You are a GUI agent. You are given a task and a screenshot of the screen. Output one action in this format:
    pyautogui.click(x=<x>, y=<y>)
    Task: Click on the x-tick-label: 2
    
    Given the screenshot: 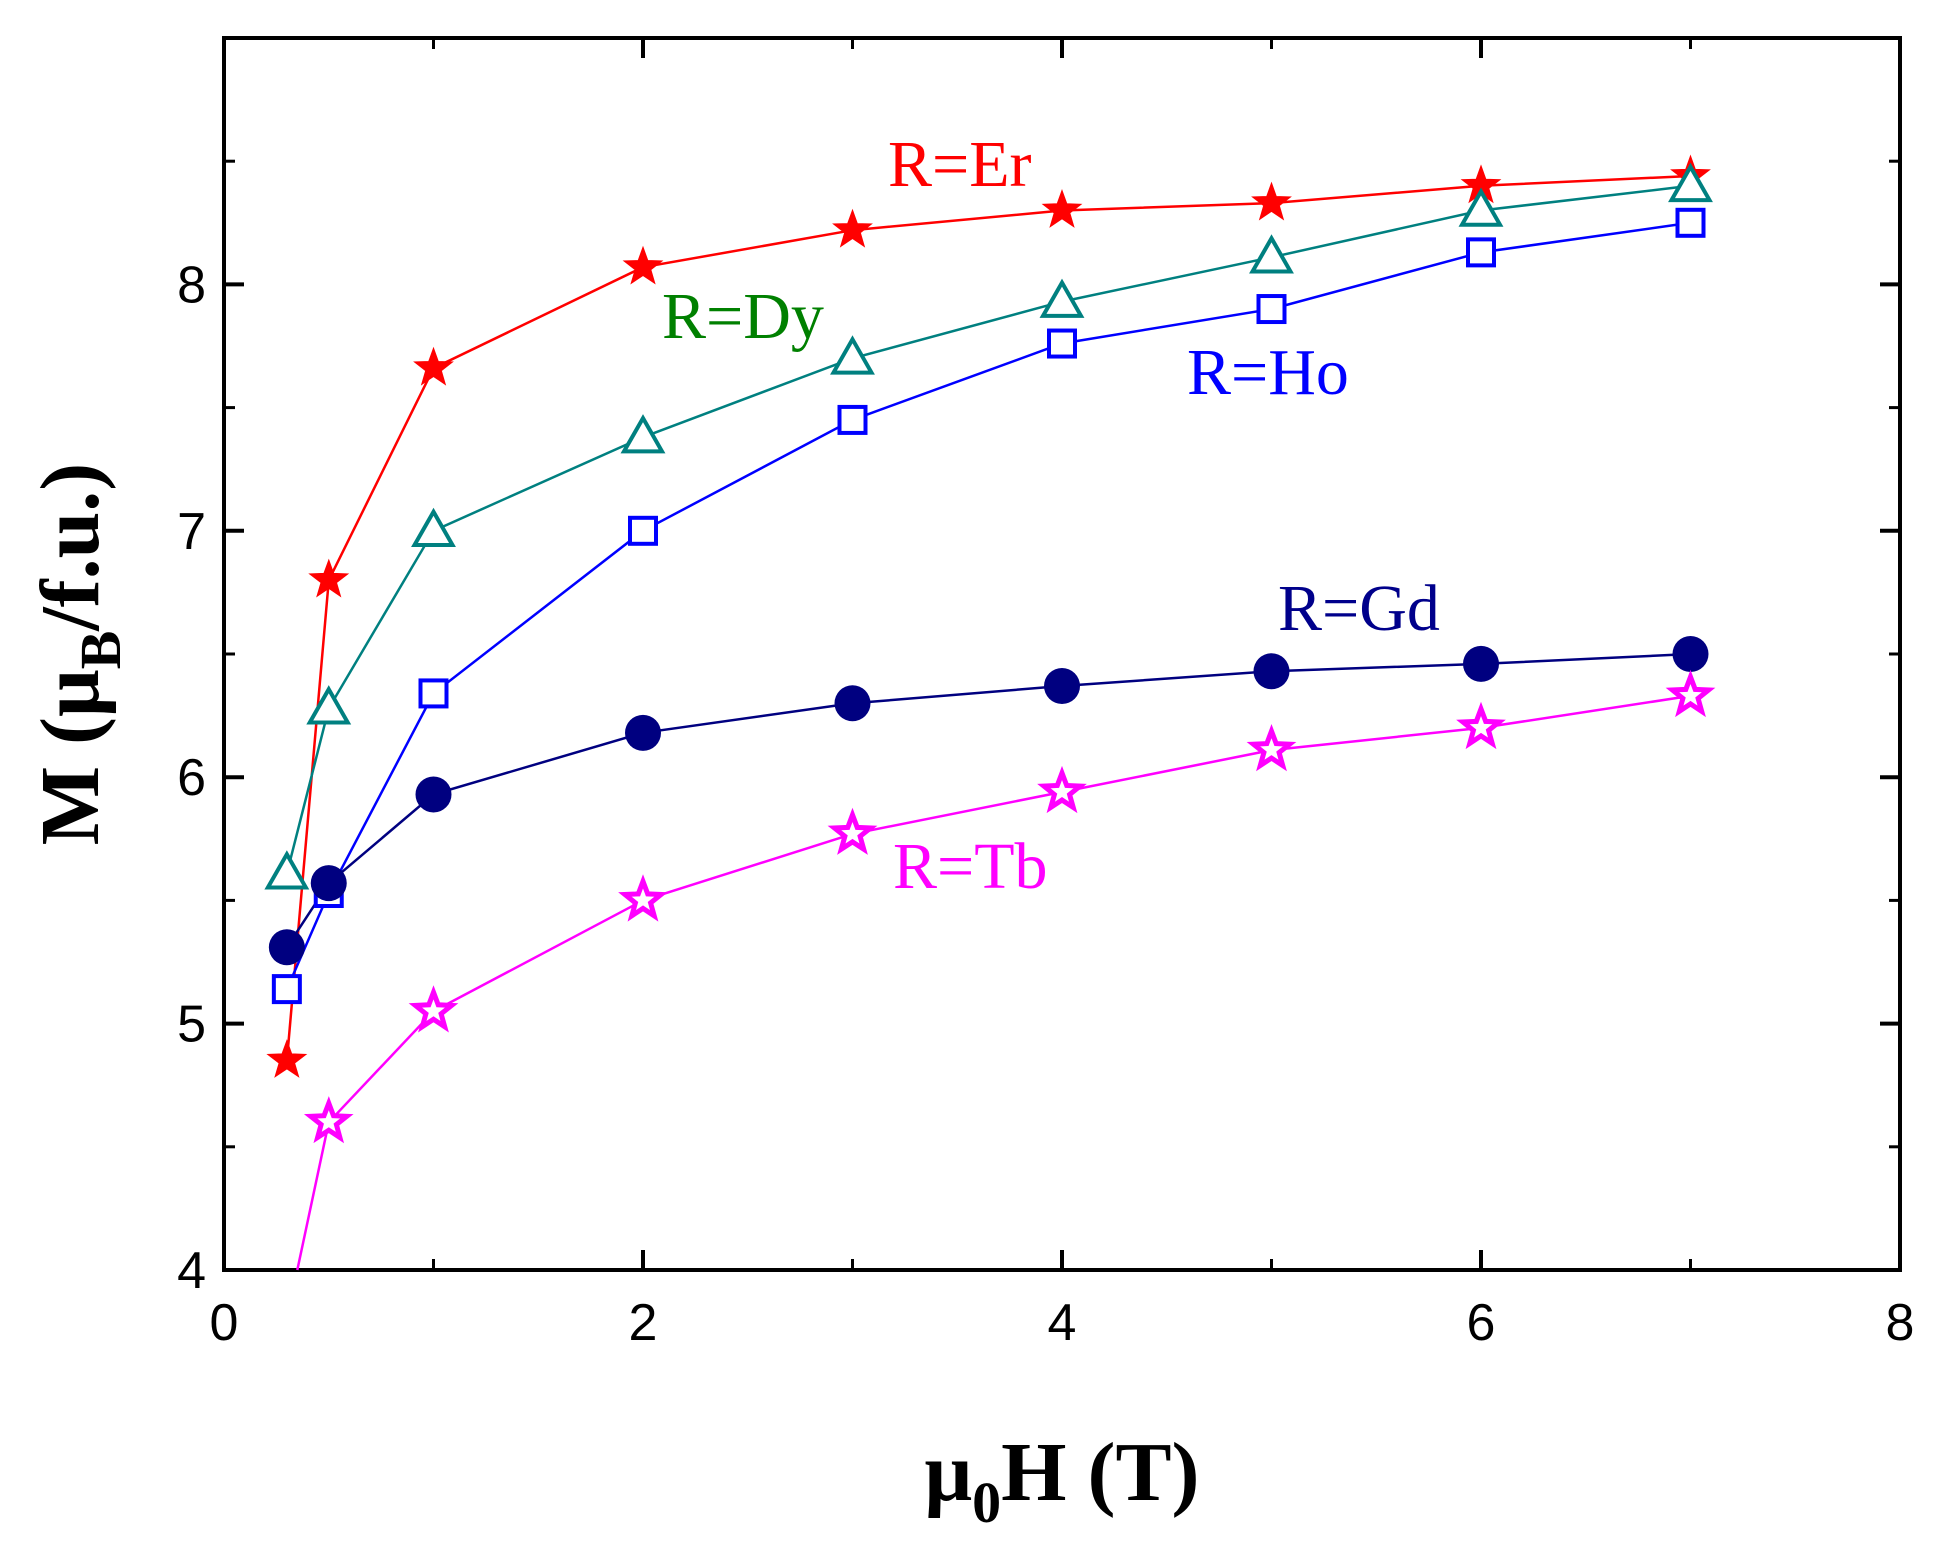 What is the action you would take?
    pyautogui.click(x=643, y=1323)
    